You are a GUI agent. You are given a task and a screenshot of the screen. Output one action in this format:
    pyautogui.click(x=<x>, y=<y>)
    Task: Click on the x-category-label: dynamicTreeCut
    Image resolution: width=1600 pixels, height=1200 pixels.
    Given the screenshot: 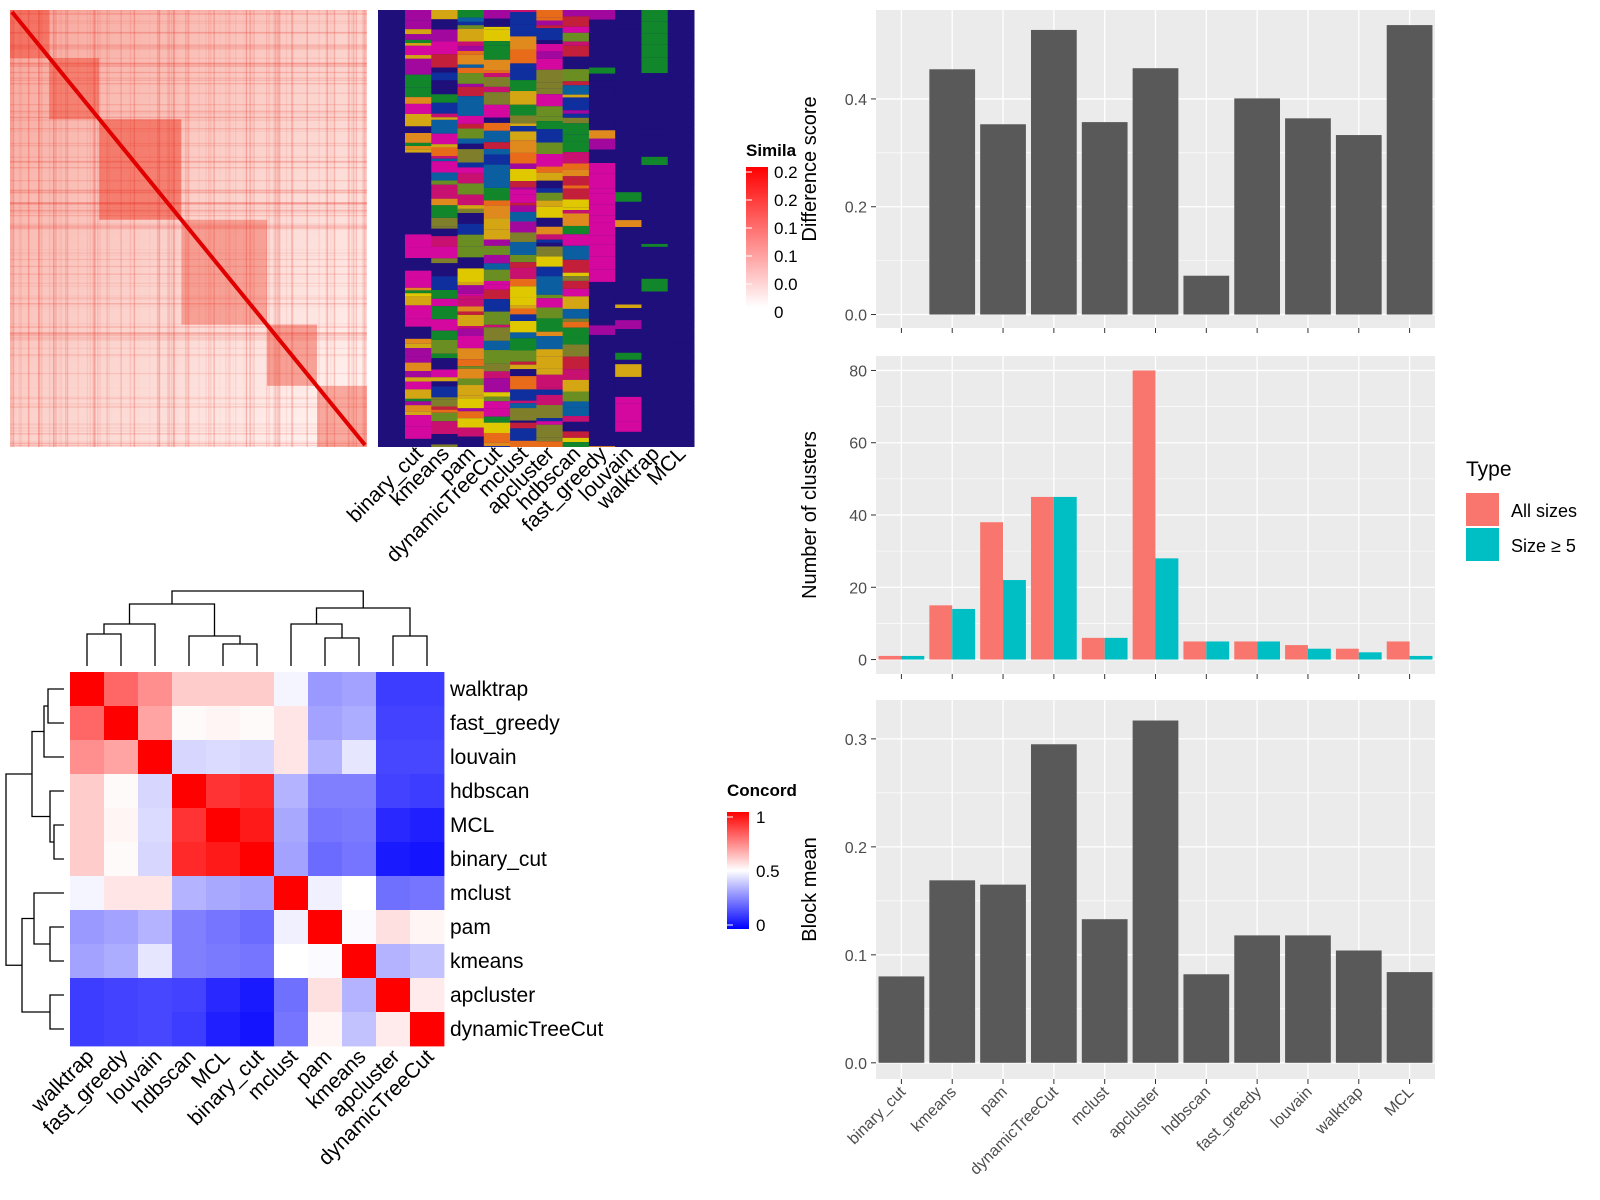 What is the action you would take?
    pyautogui.click(x=1014, y=1130)
    